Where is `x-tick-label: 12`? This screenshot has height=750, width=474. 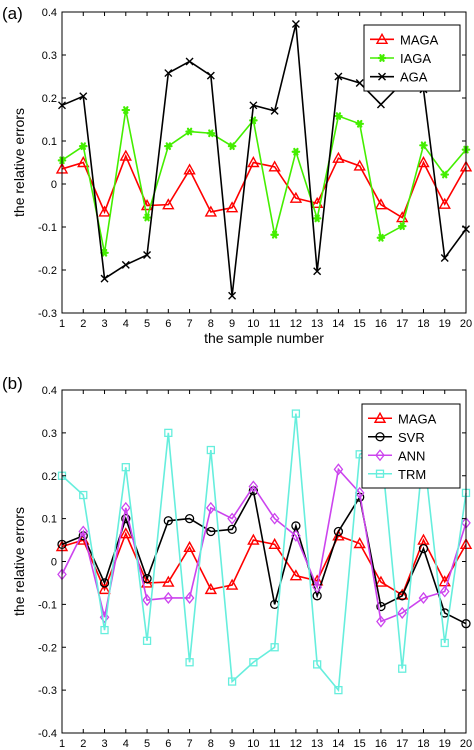 x-tick-label: 12 is located at coordinates (296, 744).